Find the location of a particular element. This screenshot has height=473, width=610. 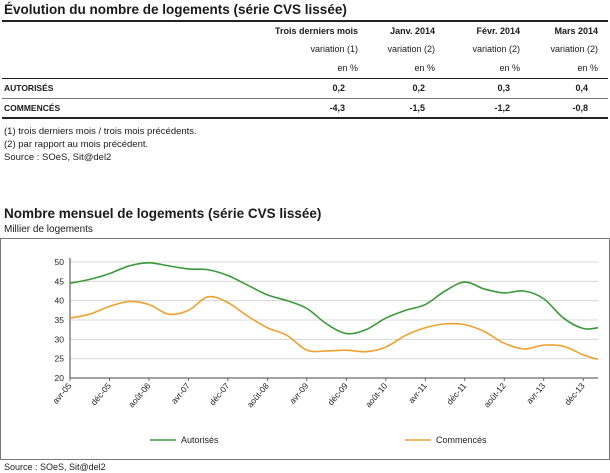

x-tick-label: déc-07 is located at coordinates (219, 394).